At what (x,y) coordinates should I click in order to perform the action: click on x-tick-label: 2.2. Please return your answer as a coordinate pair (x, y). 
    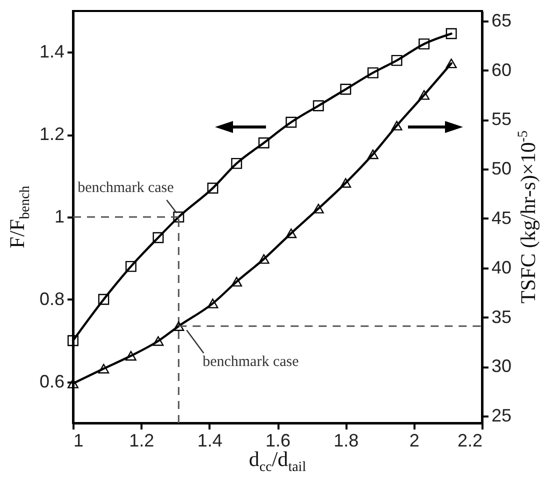
    Looking at the image, I should click on (469, 440).